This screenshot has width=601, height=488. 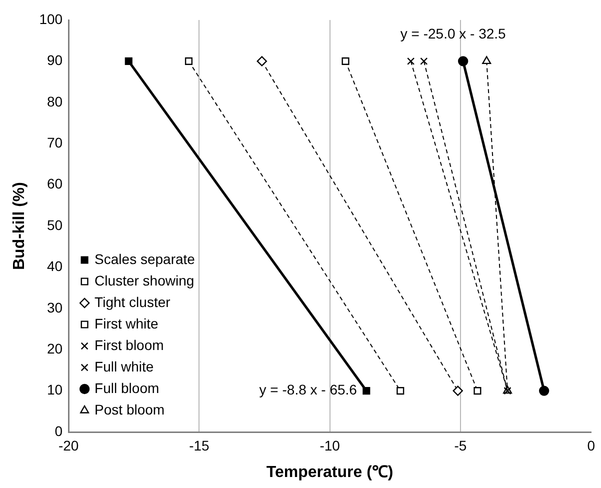 What do you see at coordinates (144, 280) in the screenshot?
I see `legend-label: Cluster showing` at bounding box center [144, 280].